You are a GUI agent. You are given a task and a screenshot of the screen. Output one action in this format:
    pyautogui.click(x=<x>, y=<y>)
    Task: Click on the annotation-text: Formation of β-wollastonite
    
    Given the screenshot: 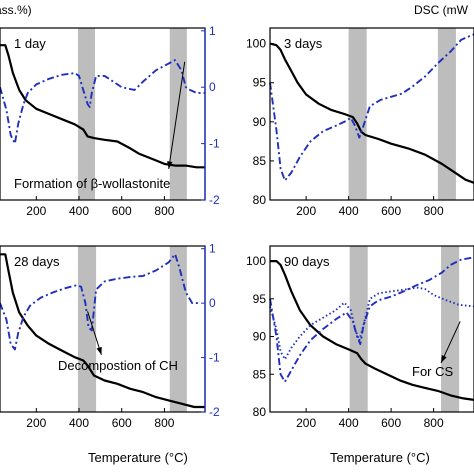 What is the action you would take?
    pyautogui.click(x=92, y=183)
    